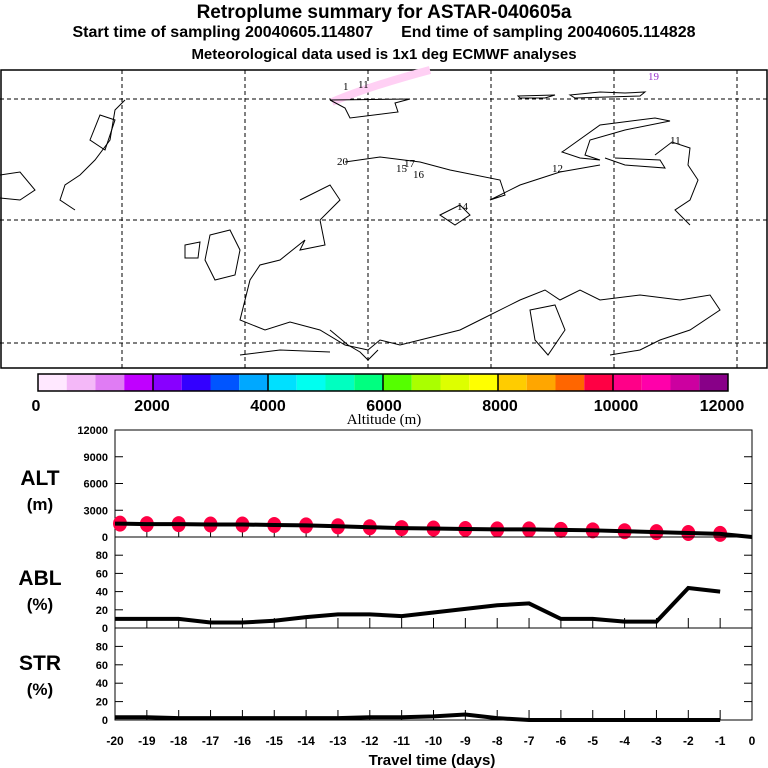 This screenshot has height=768, width=768. What do you see at coordinates (346, 87) in the screenshot?
I see `map-label: 1` at bounding box center [346, 87].